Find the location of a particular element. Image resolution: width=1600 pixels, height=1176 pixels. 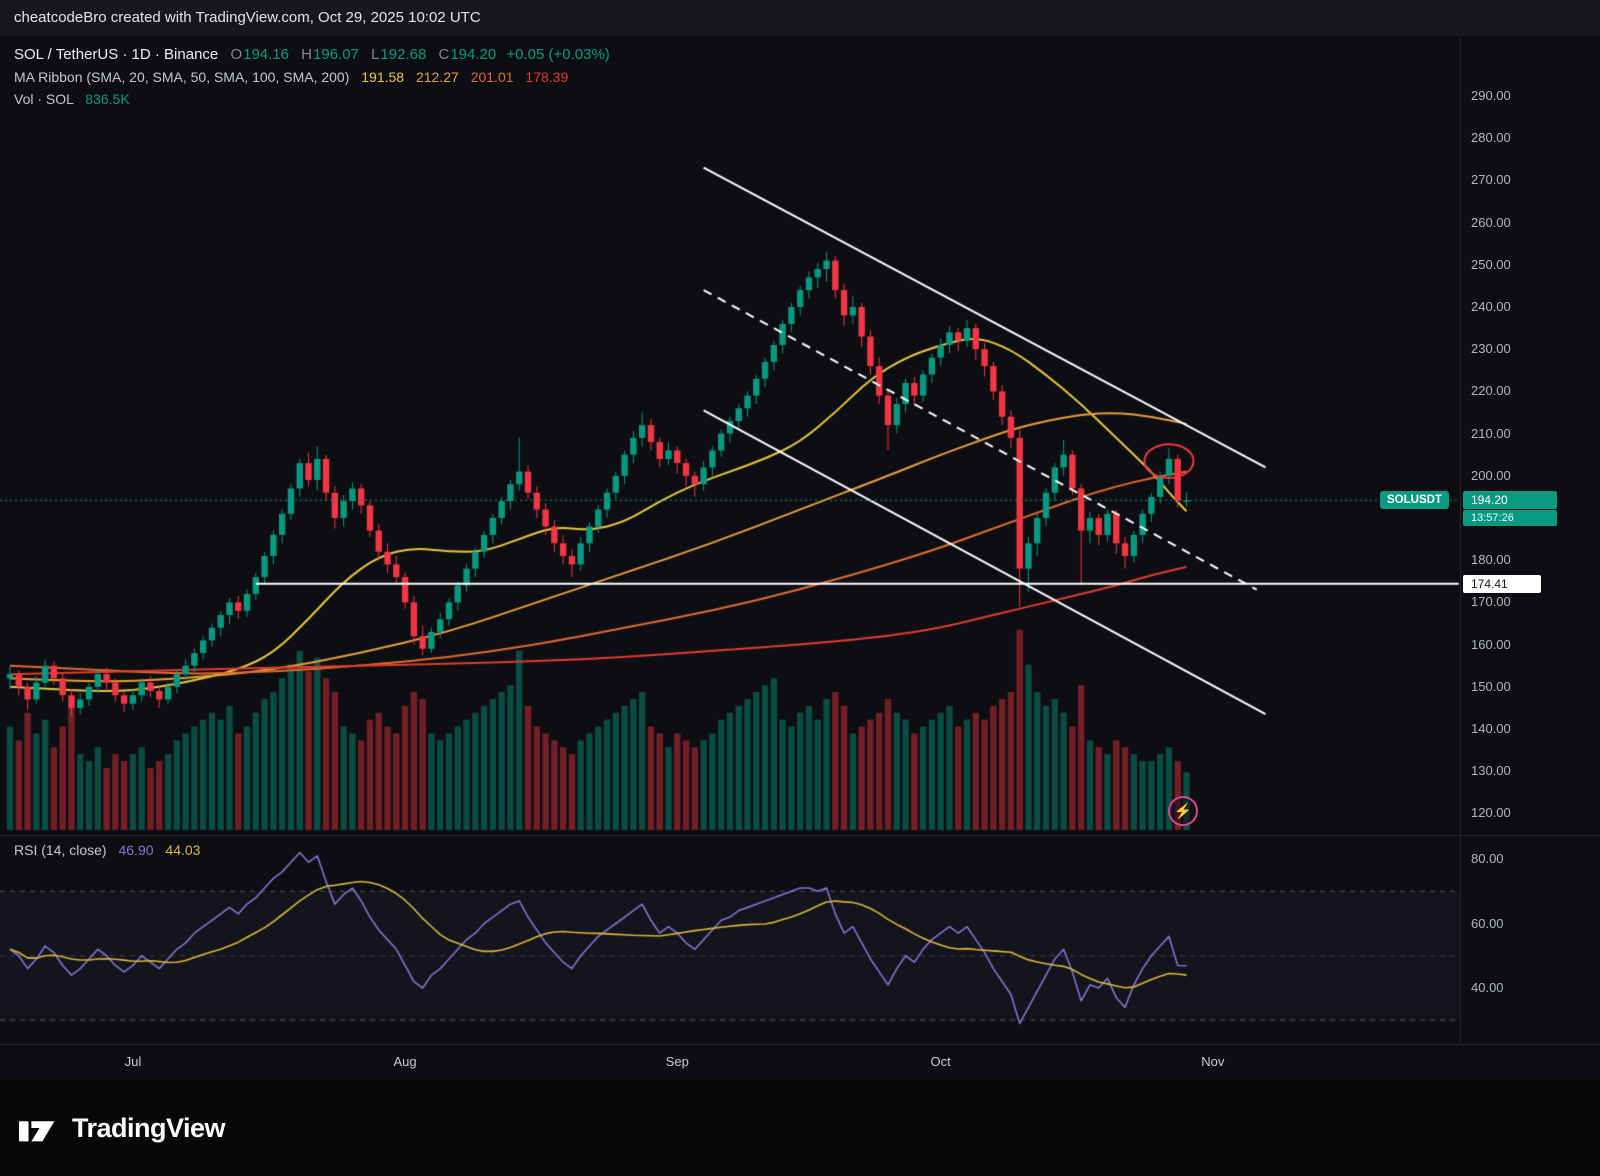

level-price-value: 174.41 is located at coordinates (1489, 584).